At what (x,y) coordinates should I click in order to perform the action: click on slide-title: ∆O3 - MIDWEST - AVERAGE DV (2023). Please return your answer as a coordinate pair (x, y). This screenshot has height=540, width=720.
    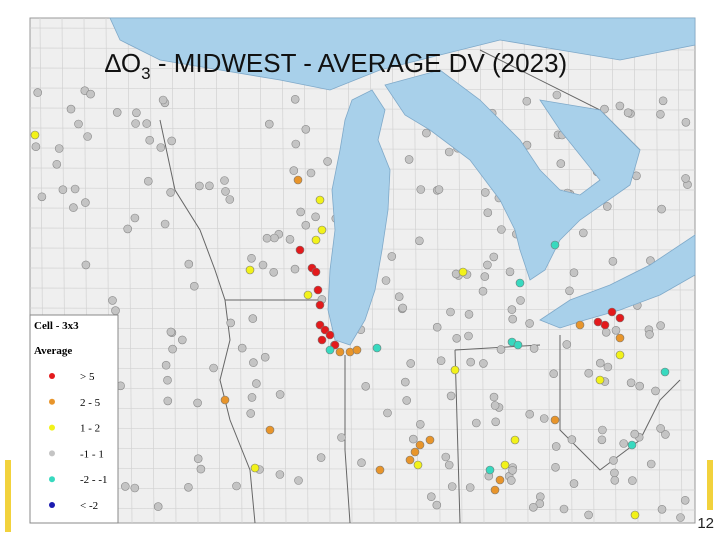
    Looking at the image, I should click on (336, 65).